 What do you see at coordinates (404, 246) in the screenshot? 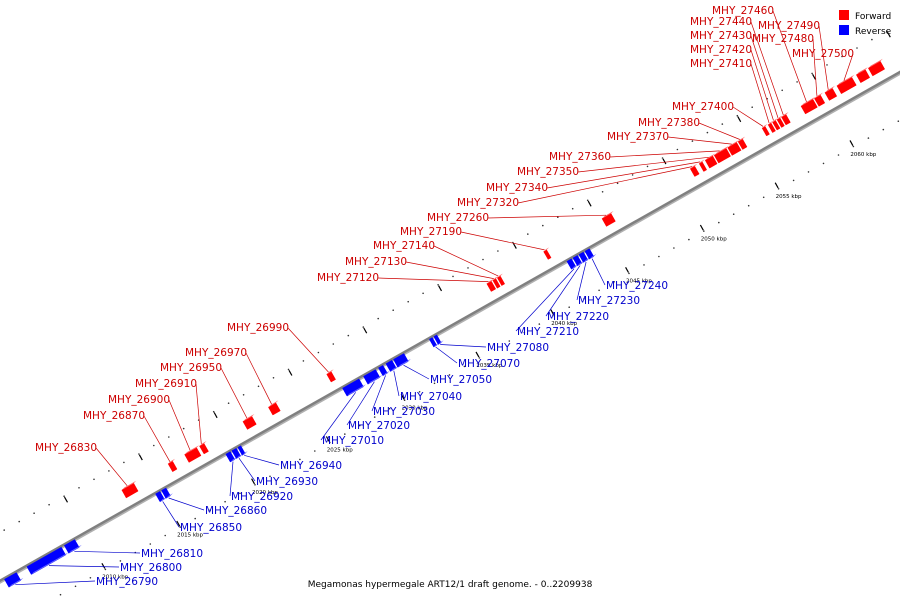
I see `gene-label-mhy_27140: MHY_27140` at bounding box center [404, 246].